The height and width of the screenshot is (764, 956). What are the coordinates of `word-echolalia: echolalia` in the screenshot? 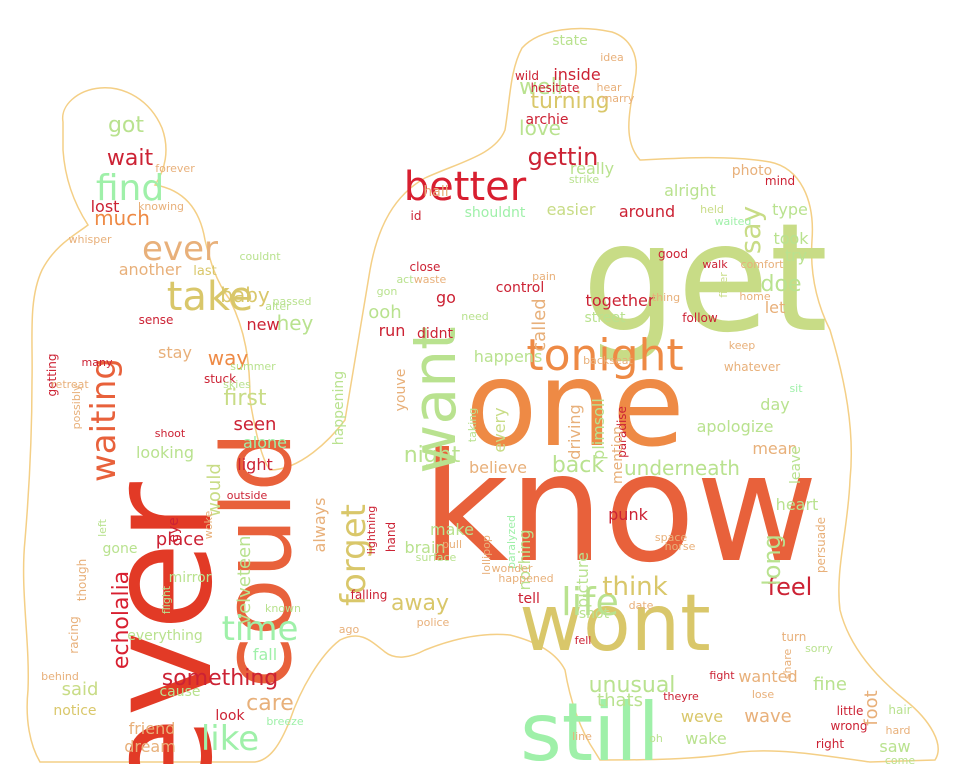 It's located at (121, 620).